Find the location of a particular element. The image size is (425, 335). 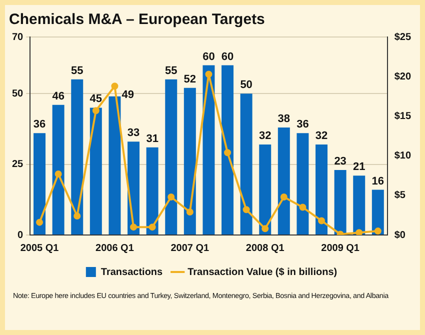

data-label: 38 is located at coordinates (284, 119).